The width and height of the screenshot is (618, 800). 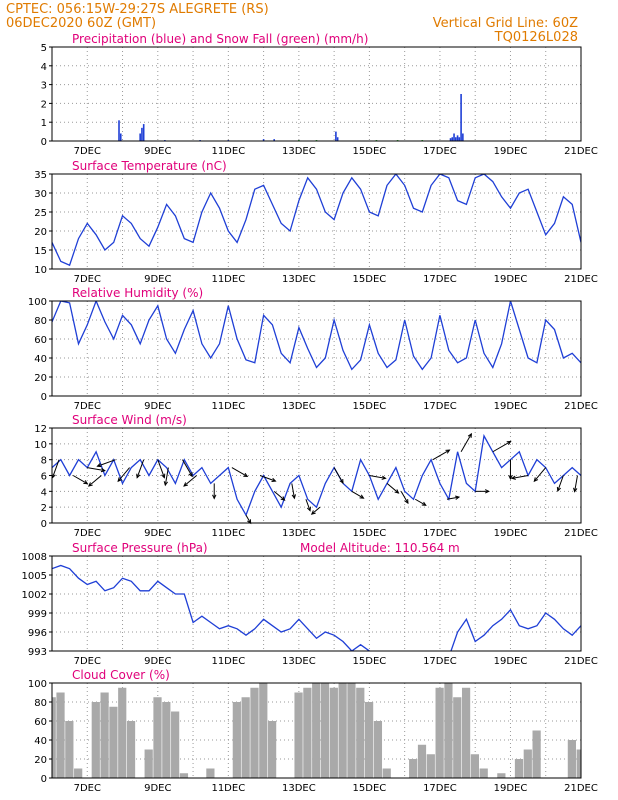 I want to click on cloud-cover-xtick-label: 17DEC, so click(x=440, y=788).